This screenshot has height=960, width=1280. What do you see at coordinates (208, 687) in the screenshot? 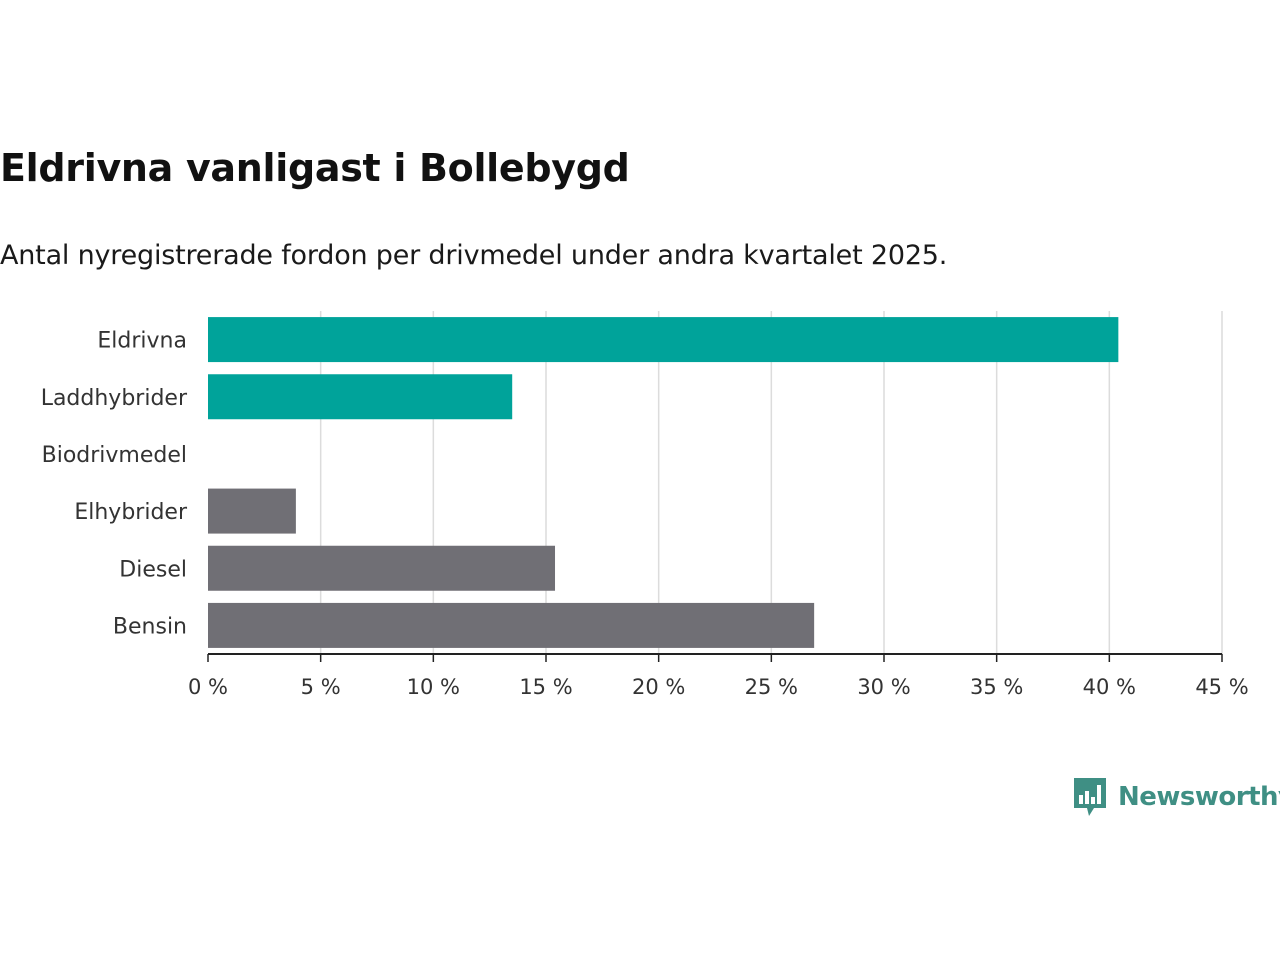
I see `x-tick-label: 0 %` at bounding box center [208, 687].